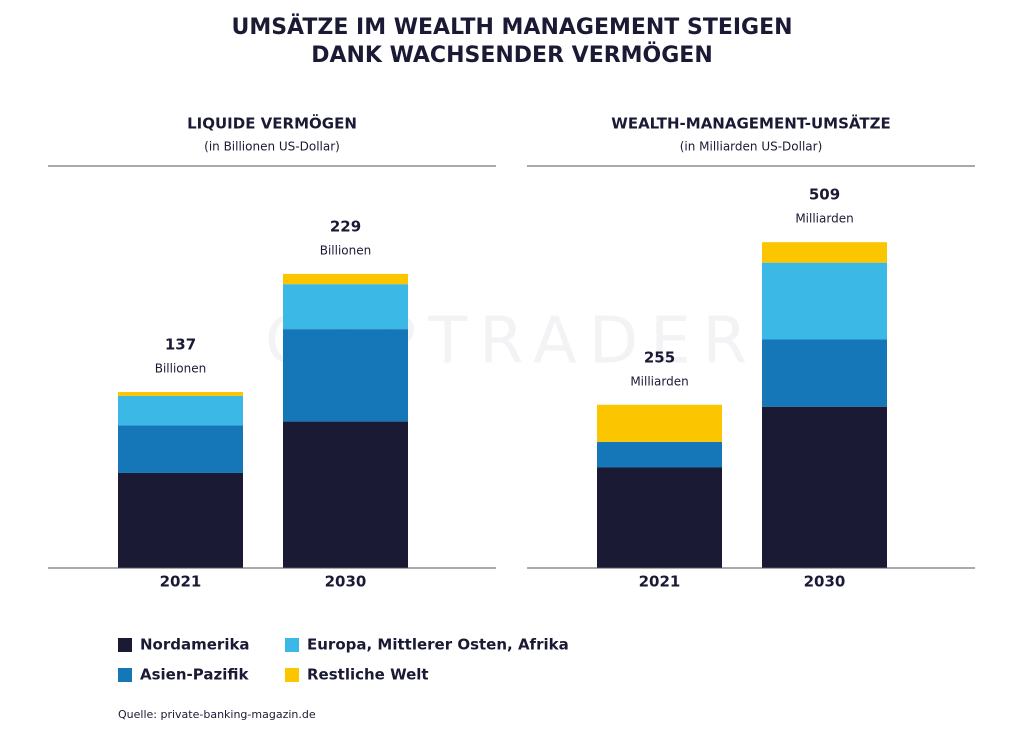  I want to click on legend-label: Asien-Pazifik, so click(194, 675).